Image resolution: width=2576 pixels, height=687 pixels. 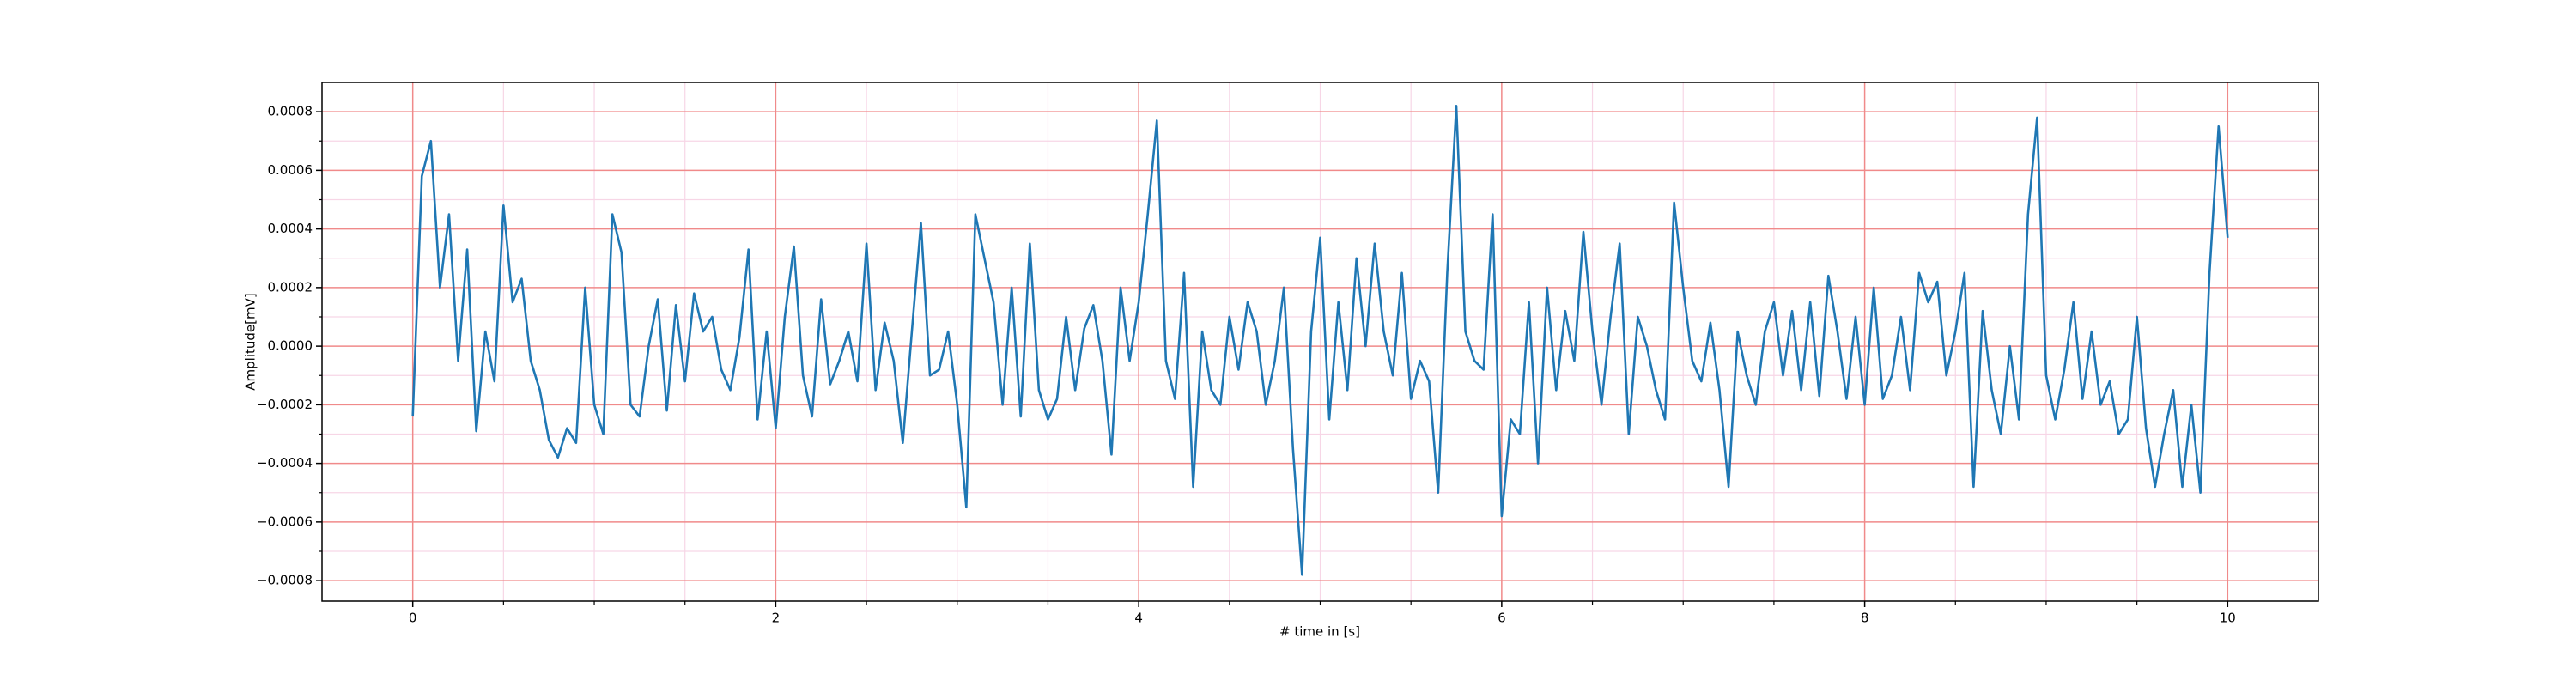 I want to click on x-tick-label: 10, so click(x=2228, y=618).